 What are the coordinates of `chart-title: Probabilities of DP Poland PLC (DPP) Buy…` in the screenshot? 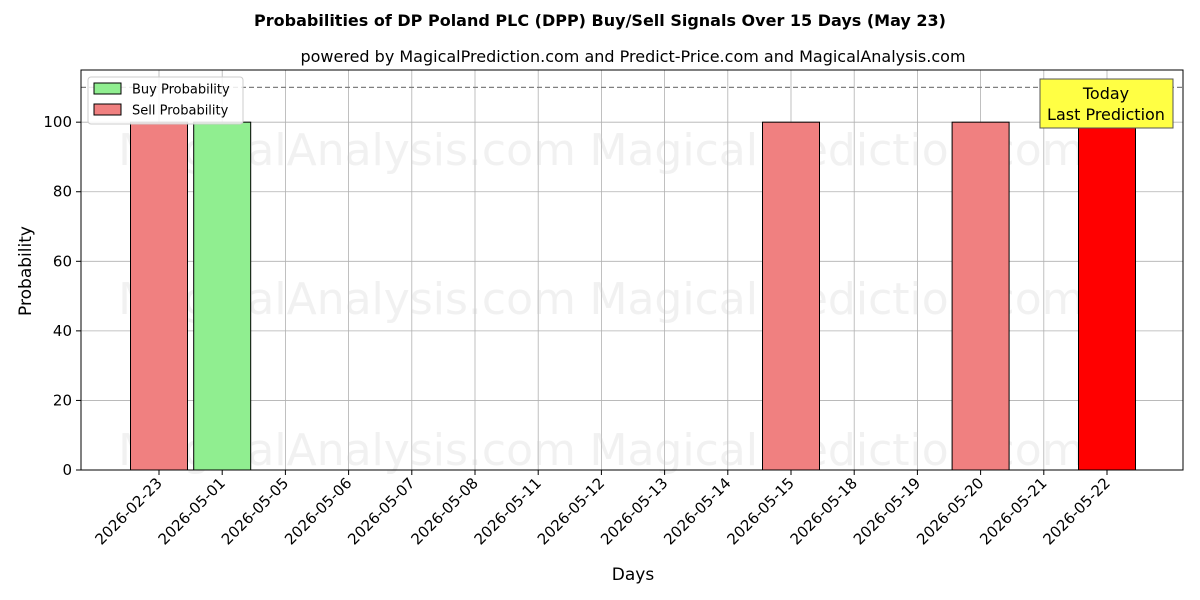 It's located at (600, 20).